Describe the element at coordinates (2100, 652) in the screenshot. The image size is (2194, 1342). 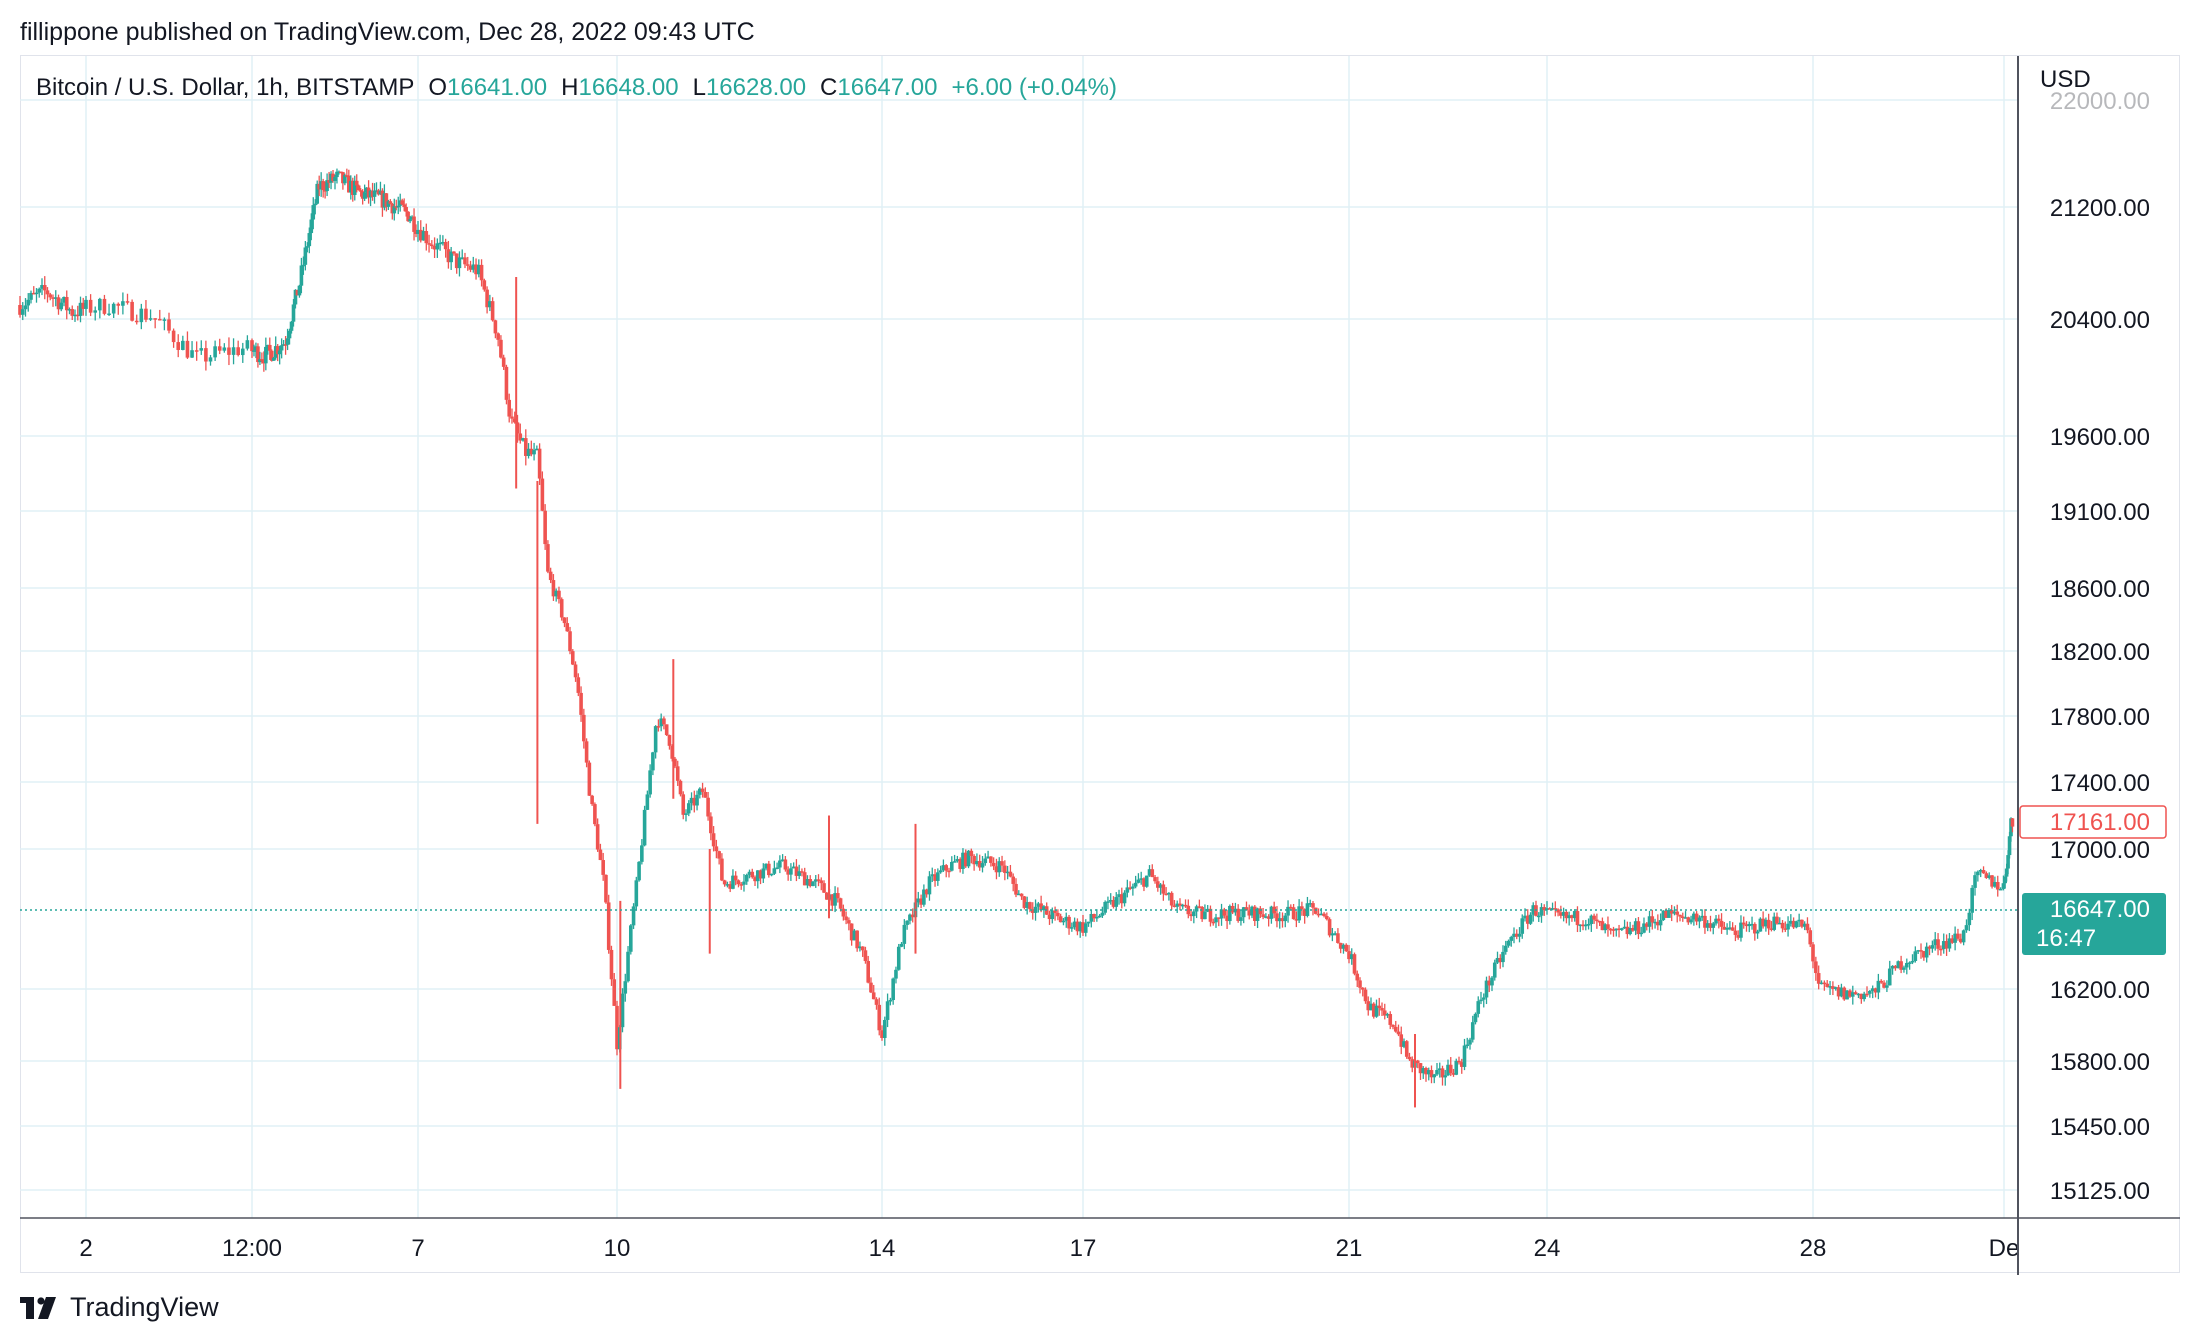
I see `y-tick-label: 18200.00` at that location.